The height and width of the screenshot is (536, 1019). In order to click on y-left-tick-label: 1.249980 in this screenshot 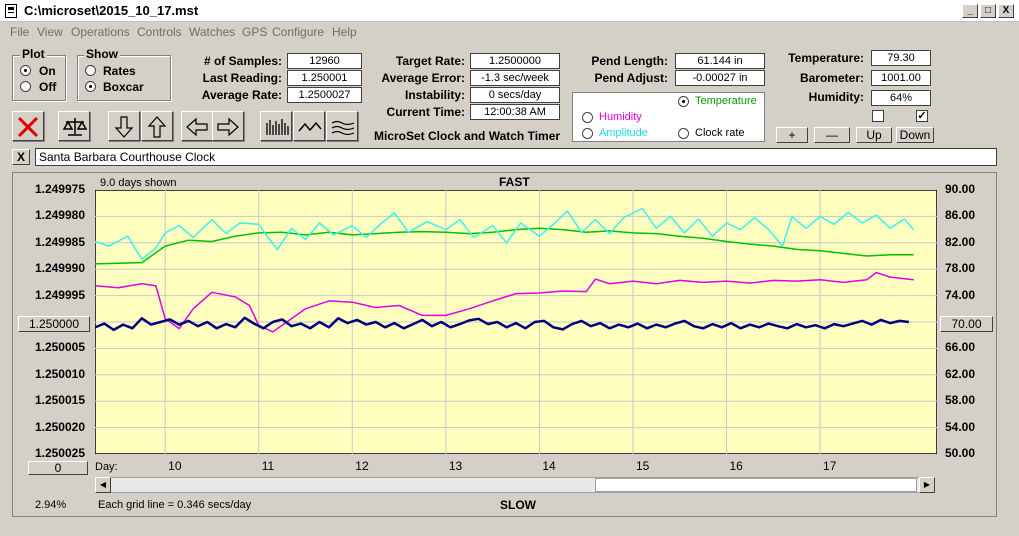, I will do `click(59, 215)`.